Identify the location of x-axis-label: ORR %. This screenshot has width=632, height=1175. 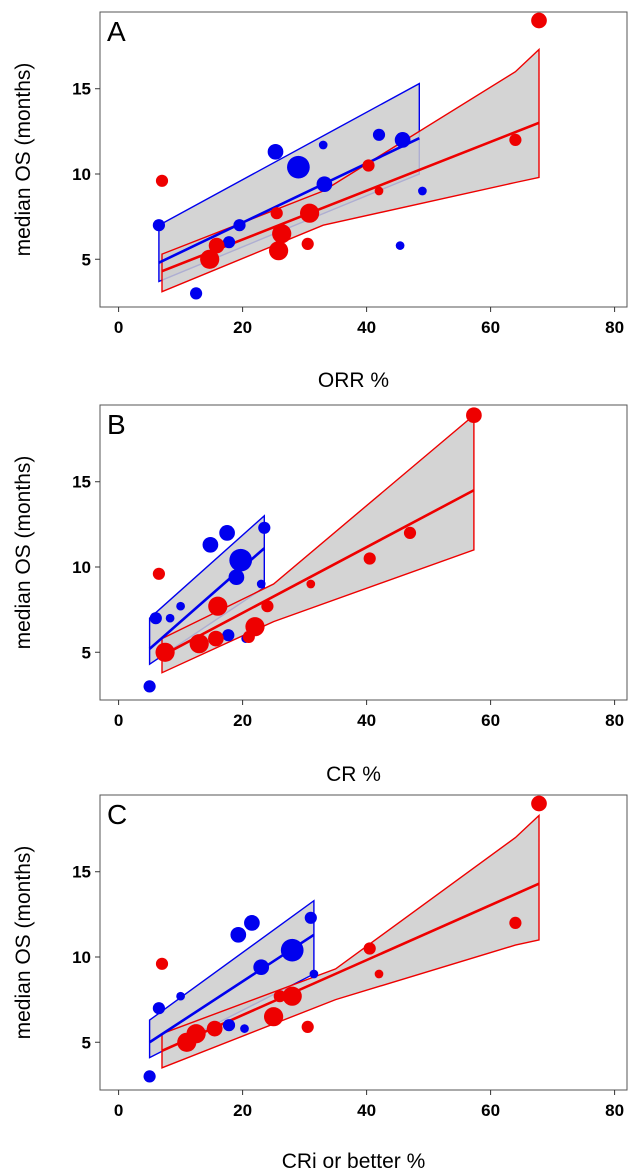
(353, 380).